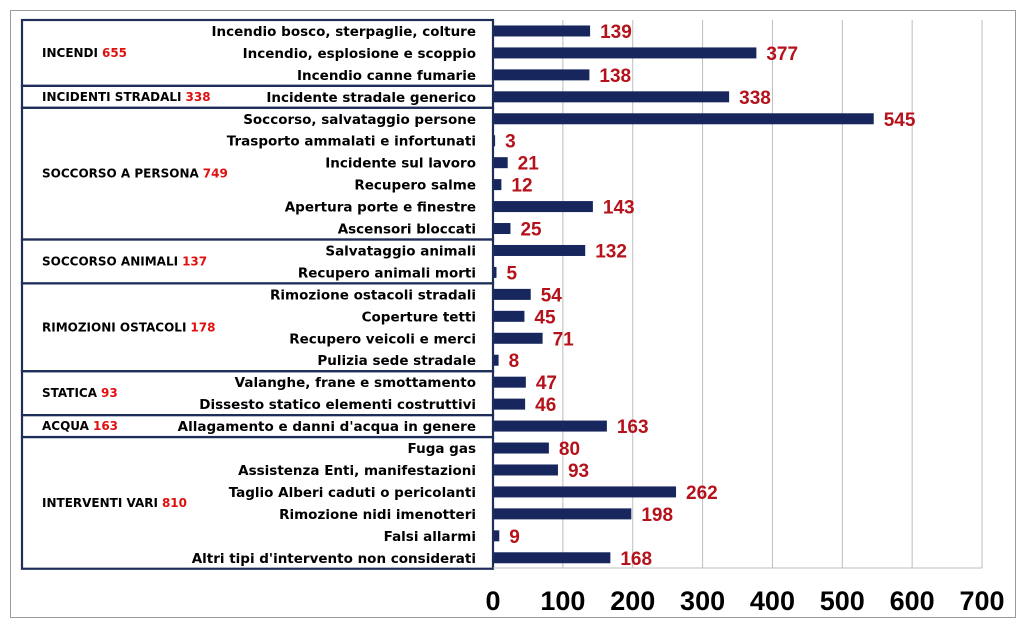  What do you see at coordinates (511, 273) in the screenshot?
I see `value-label-11: 5` at bounding box center [511, 273].